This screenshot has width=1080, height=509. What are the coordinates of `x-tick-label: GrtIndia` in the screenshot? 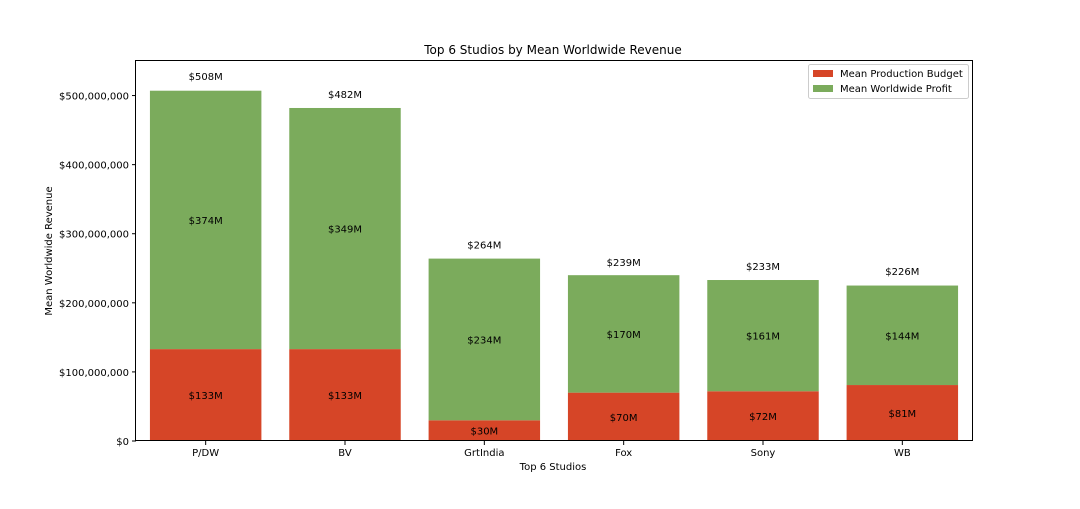 It's located at (484, 453).